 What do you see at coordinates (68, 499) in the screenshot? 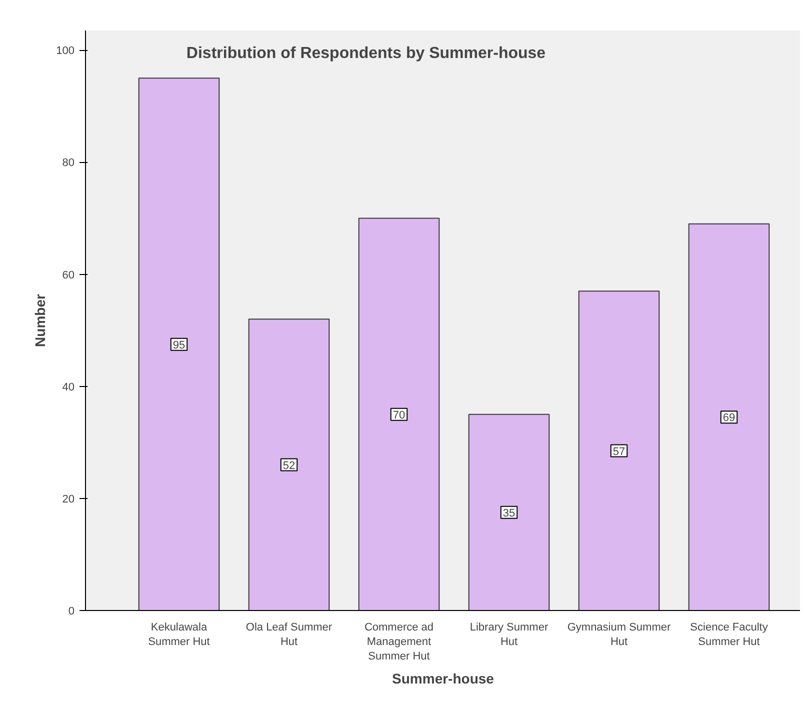
I see `y-tick-label: 20` at bounding box center [68, 499].